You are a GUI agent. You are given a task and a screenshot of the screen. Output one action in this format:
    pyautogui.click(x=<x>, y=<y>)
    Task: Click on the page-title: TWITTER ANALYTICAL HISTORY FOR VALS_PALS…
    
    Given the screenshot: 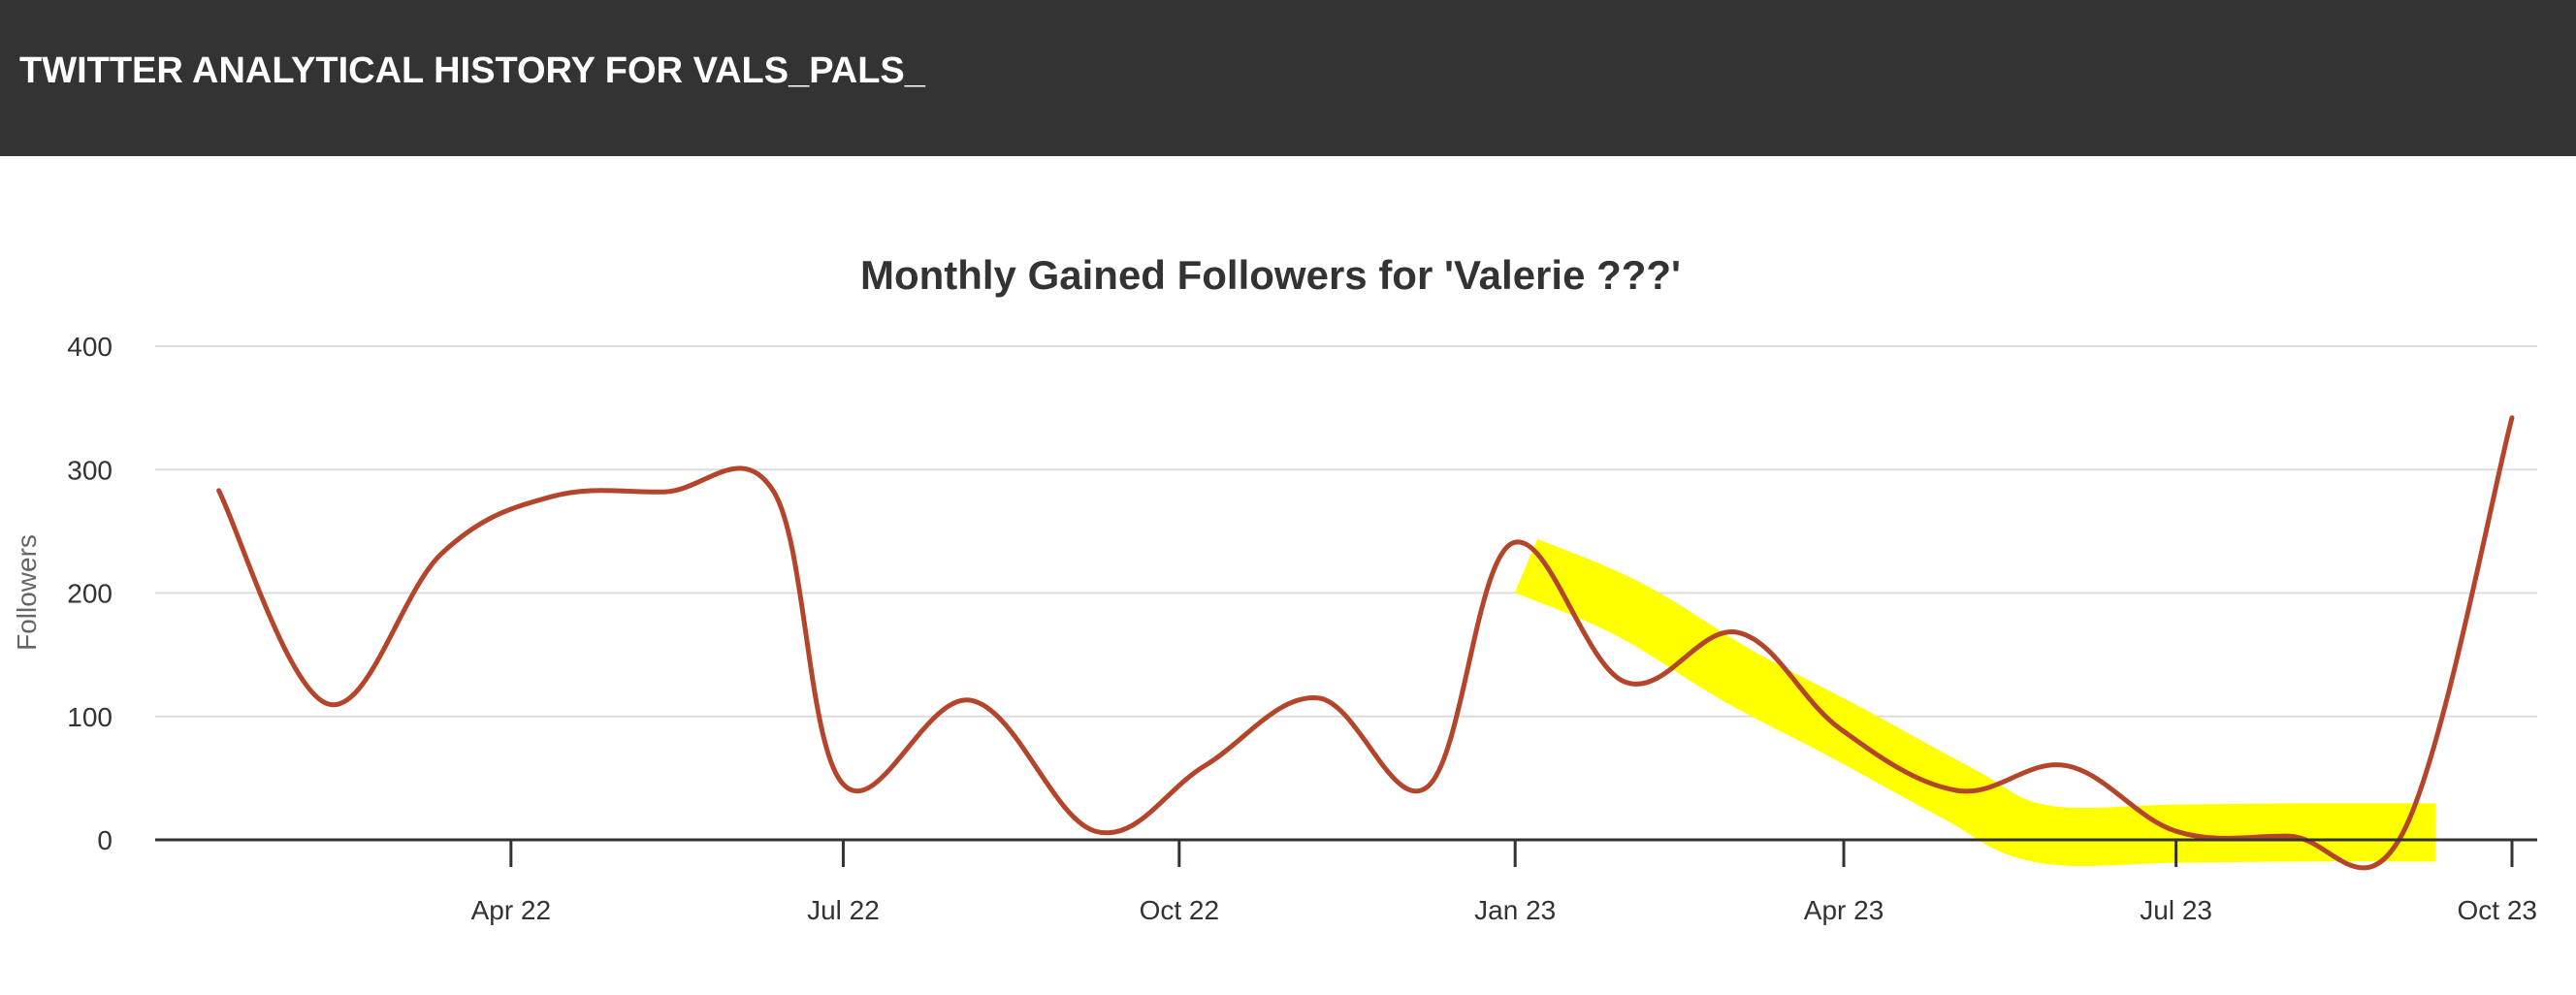 What is the action you would take?
    pyautogui.click(x=472, y=70)
    